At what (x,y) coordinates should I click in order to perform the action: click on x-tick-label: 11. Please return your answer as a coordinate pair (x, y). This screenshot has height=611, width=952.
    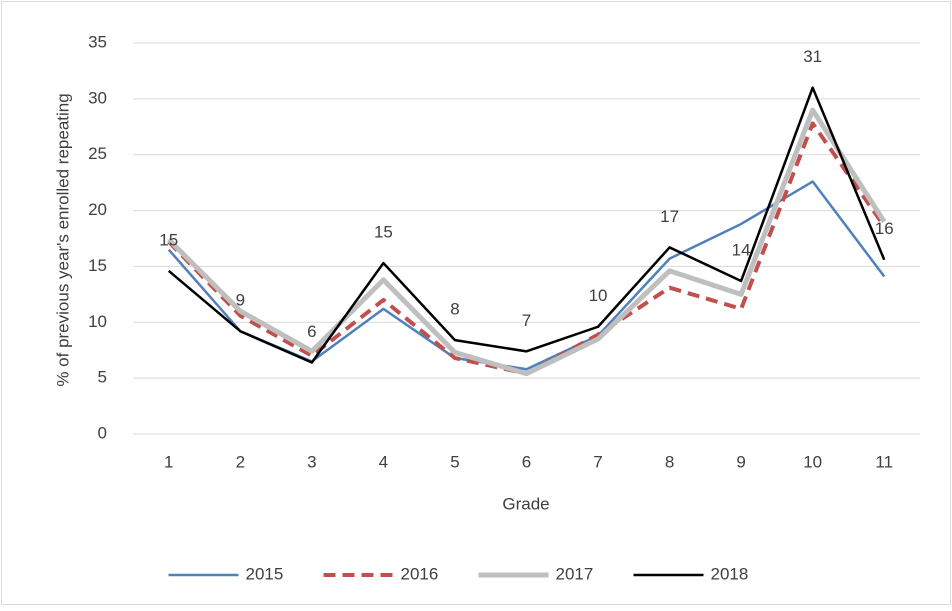
    Looking at the image, I should click on (884, 461).